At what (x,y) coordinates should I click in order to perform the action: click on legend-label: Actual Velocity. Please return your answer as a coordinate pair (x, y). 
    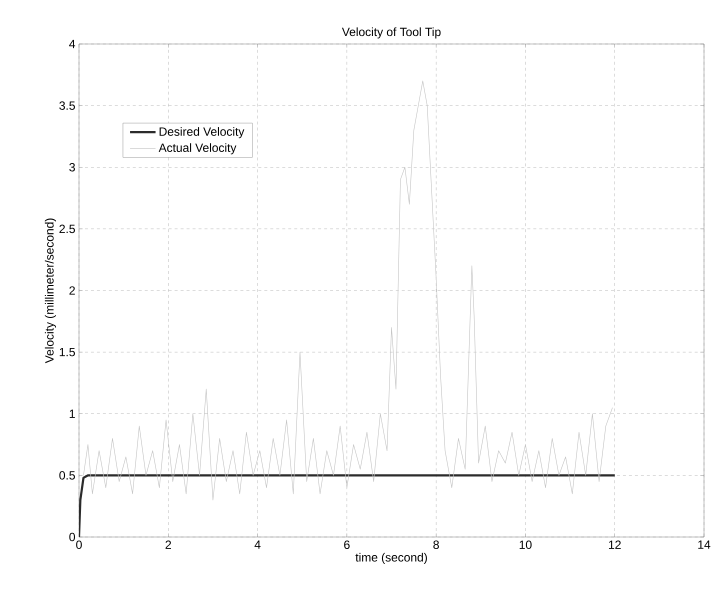
    Looking at the image, I should click on (197, 148).